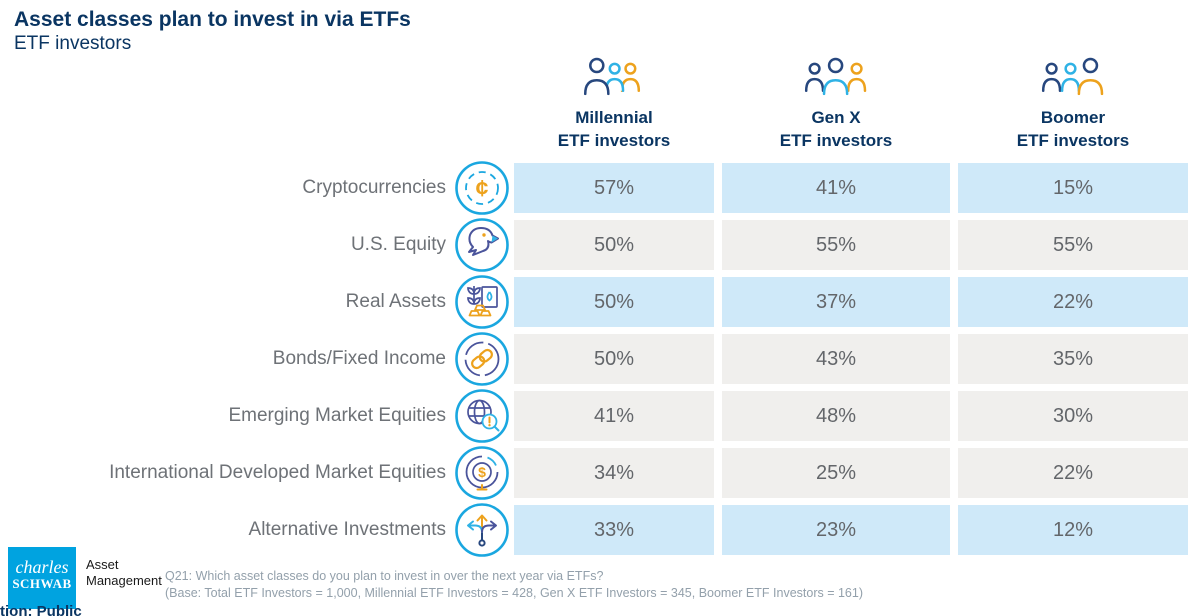 Image resolution: width=1200 pixels, height=616 pixels. I want to click on cell-international-boomer: 22%, so click(1073, 473).